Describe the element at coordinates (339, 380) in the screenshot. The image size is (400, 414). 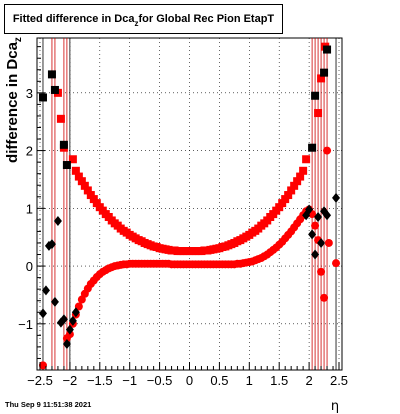
I see `x-tick-label: 2.5` at that location.